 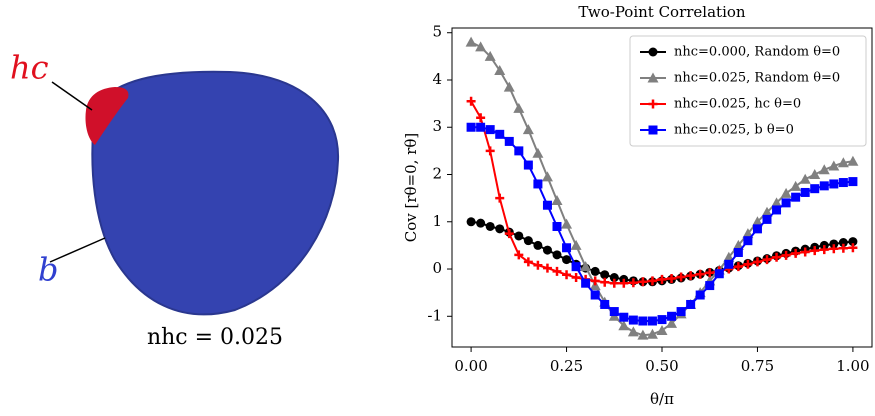 What do you see at coordinates (437, 221) in the screenshot?
I see `y-tick-label: 1` at bounding box center [437, 221].